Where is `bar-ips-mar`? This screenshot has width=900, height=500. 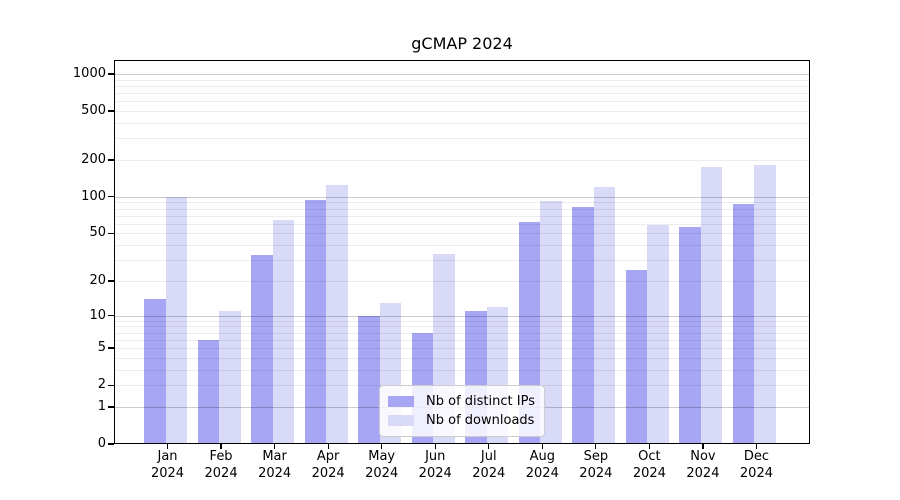
bar-ips-mar is located at coordinates (262, 349).